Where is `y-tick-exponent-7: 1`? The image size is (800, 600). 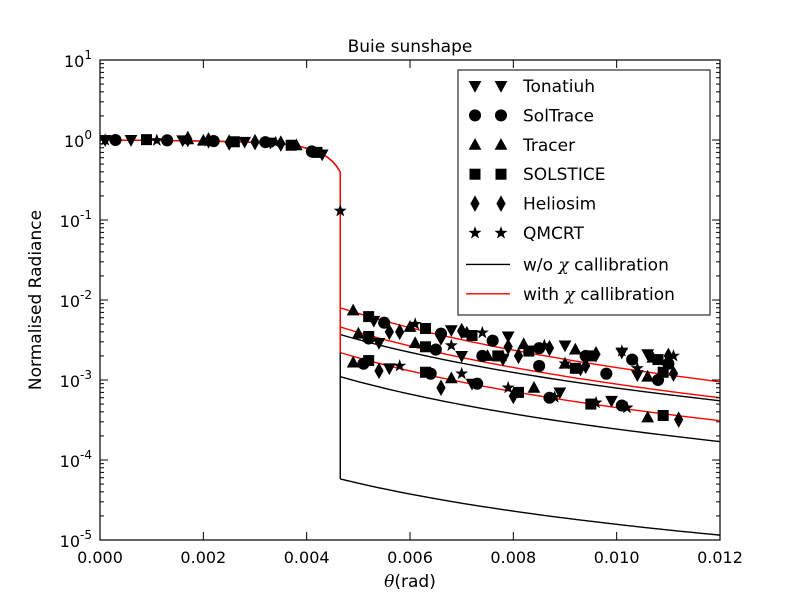
y-tick-exponent-7: 1 is located at coordinates (88, 55).